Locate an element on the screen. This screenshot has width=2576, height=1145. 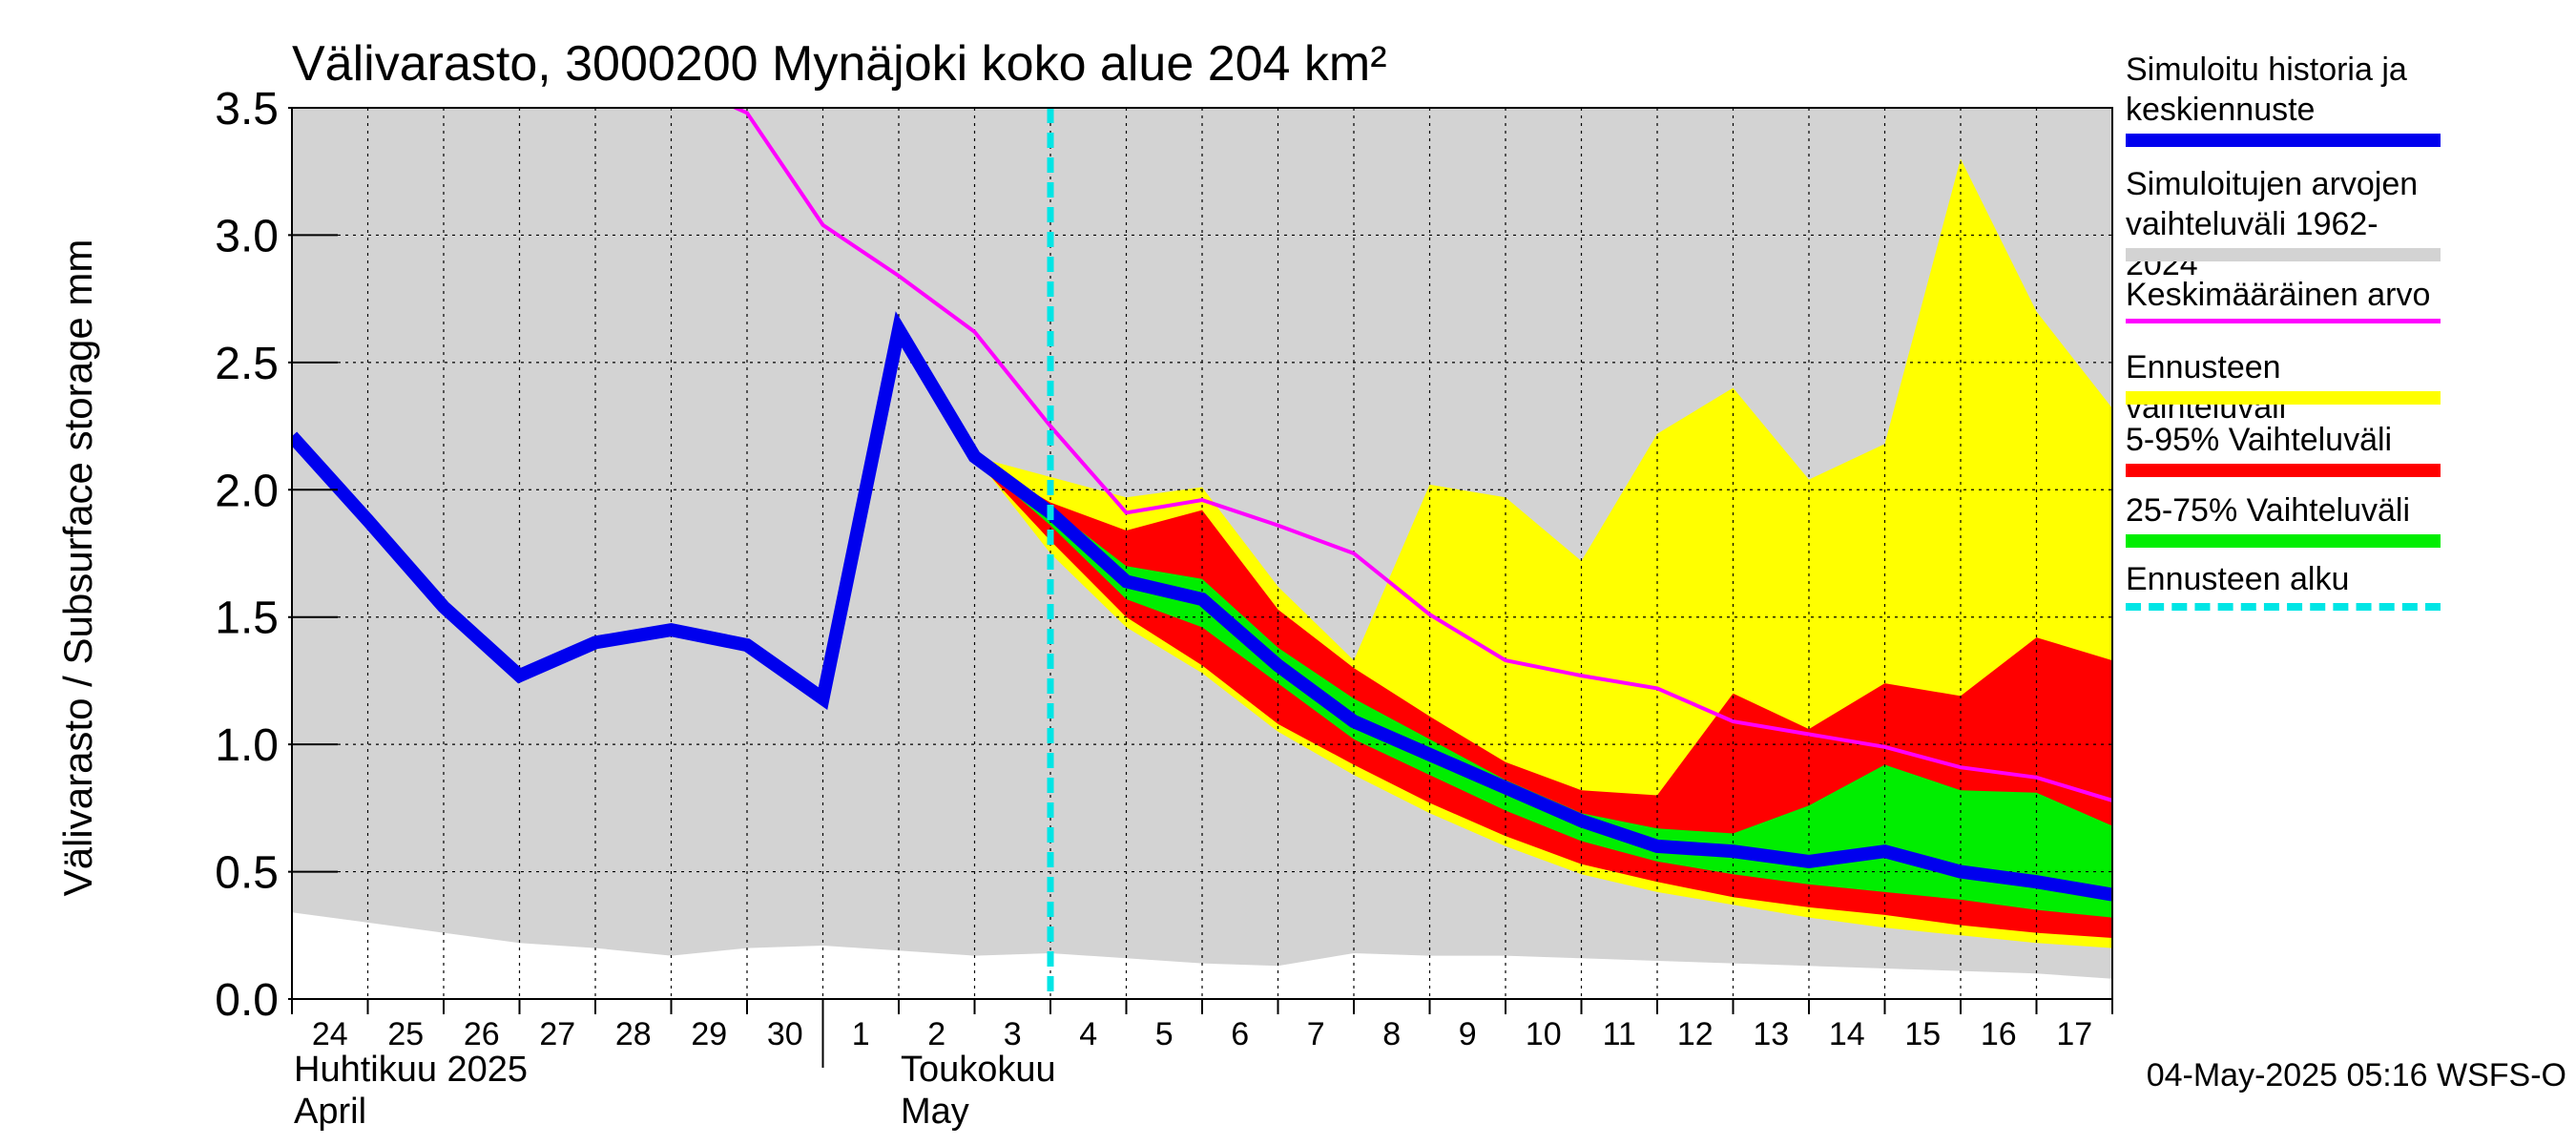
x-tick-label-11: 11 is located at coordinates (1619, 1034).